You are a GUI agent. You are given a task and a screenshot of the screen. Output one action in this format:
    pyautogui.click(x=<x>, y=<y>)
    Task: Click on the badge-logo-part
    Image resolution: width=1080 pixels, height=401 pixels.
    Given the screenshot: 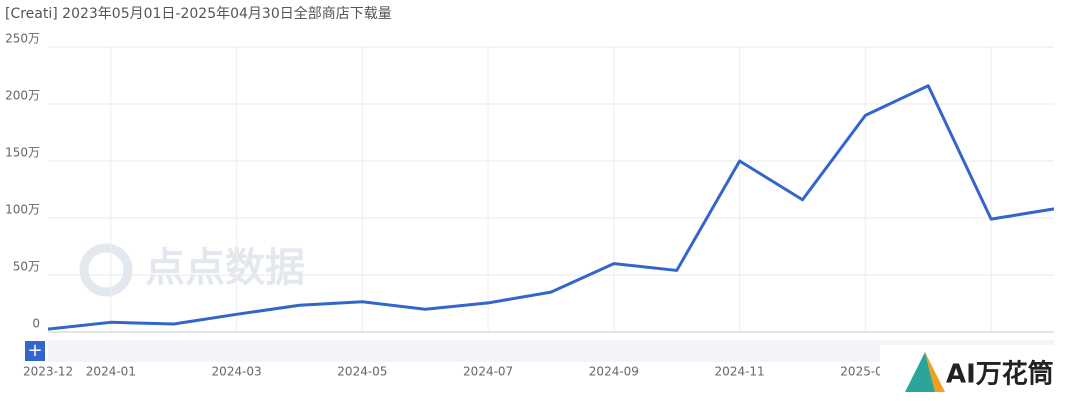 What is the action you would take?
    pyautogui.click(x=935, y=372)
    